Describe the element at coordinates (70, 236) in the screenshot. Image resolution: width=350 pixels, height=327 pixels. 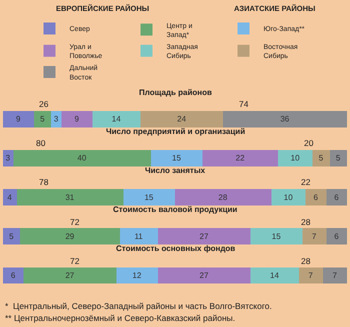
I see `data-label: 29` at that location.